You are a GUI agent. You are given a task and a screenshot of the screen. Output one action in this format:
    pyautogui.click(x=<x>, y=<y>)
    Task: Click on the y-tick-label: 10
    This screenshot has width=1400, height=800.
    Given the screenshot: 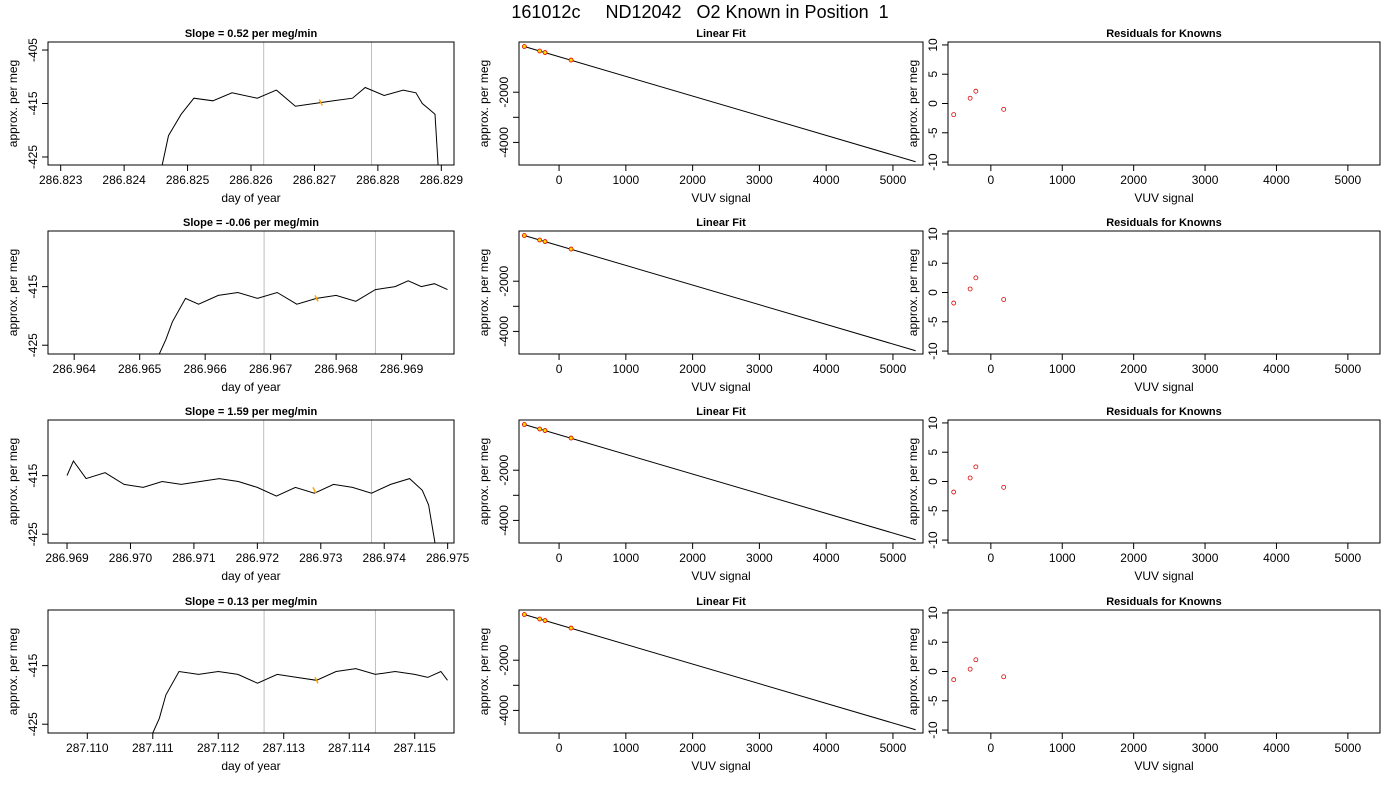 What is the action you would take?
    pyautogui.click(x=933, y=423)
    